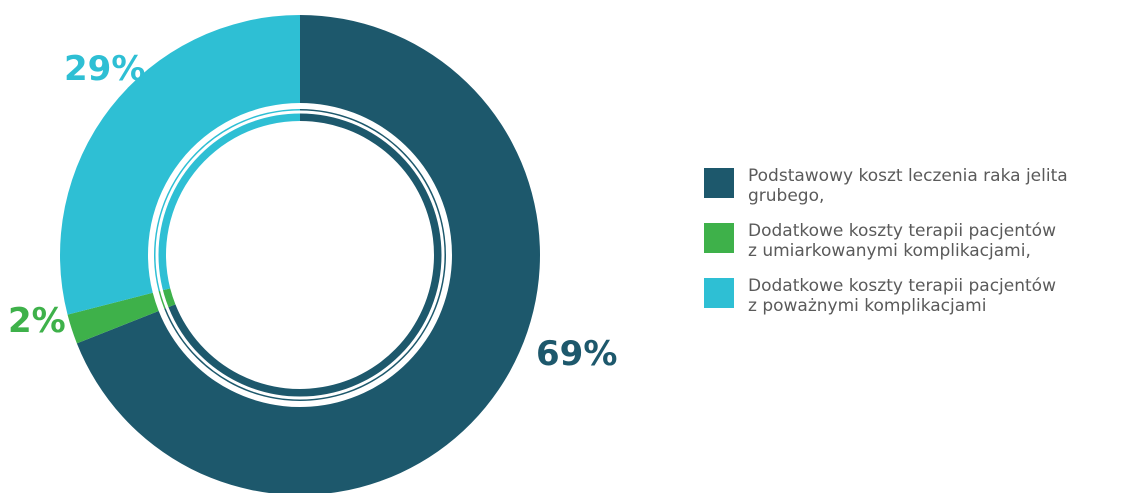 The height and width of the screenshot is (493, 1136). I want to click on legend-swatch-serious-complications, so click(719, 293).